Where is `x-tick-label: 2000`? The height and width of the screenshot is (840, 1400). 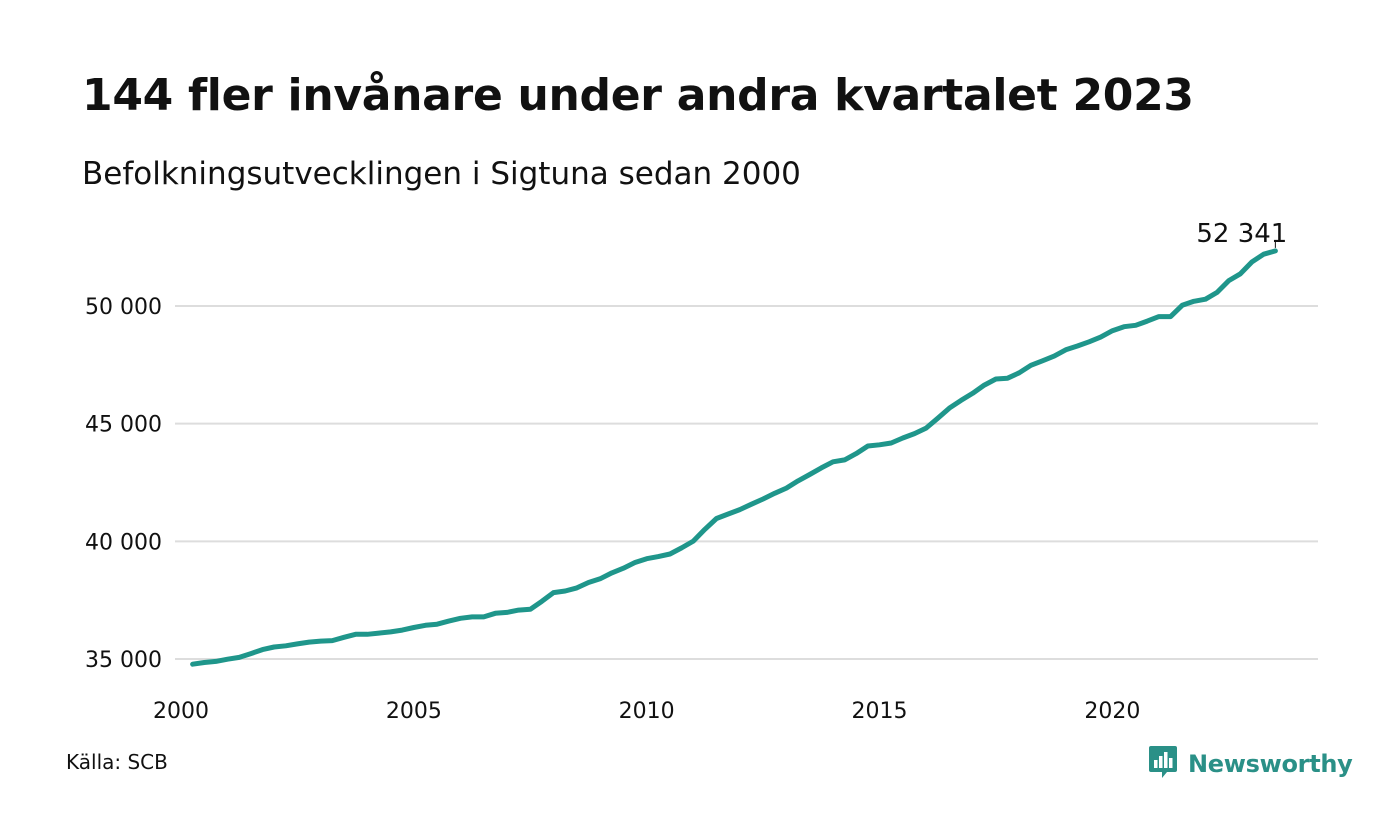
x-tick-label: 2000 is located at coordinates (181, 711).